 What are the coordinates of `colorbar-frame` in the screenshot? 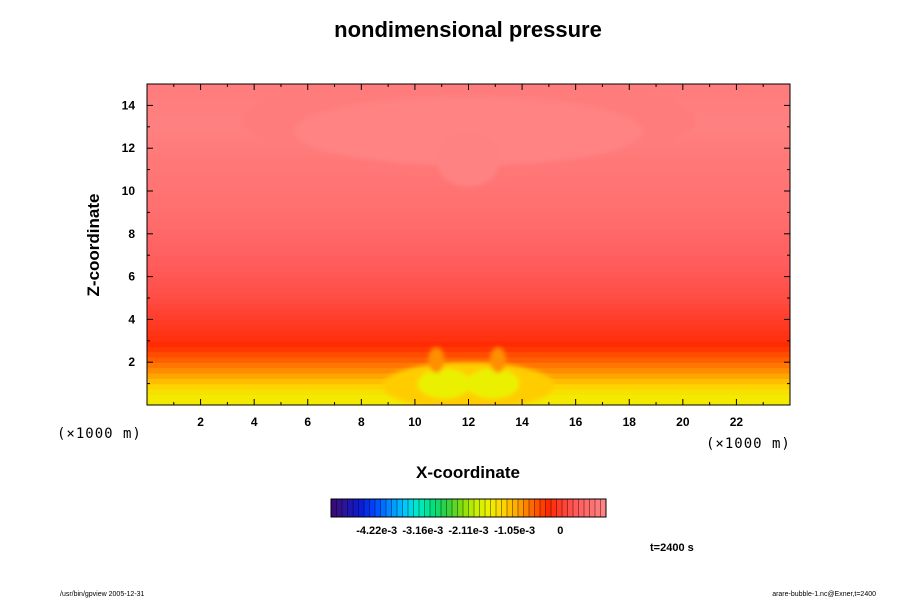 It's located at (468, 508).